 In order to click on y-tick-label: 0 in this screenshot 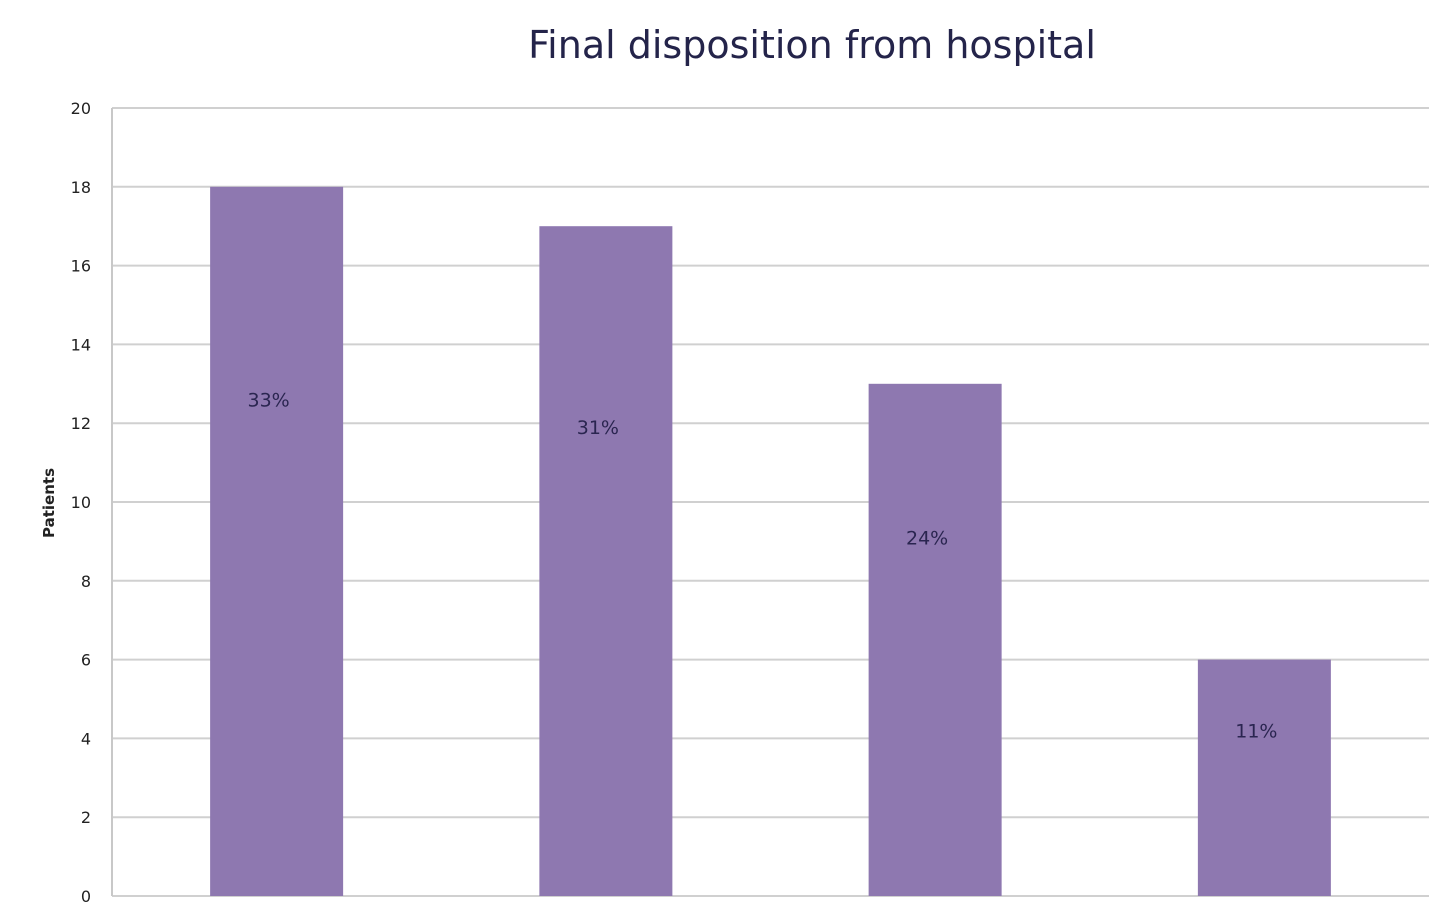, I will do `click(86, 896)`.